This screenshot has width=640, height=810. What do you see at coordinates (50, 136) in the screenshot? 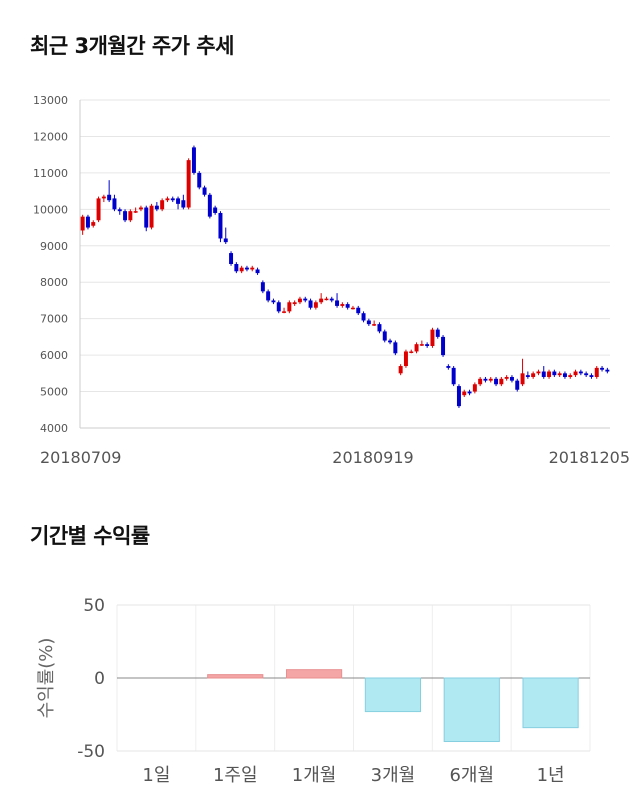
I see `price-y-tick: 12000` at bounding box center [50, 136].